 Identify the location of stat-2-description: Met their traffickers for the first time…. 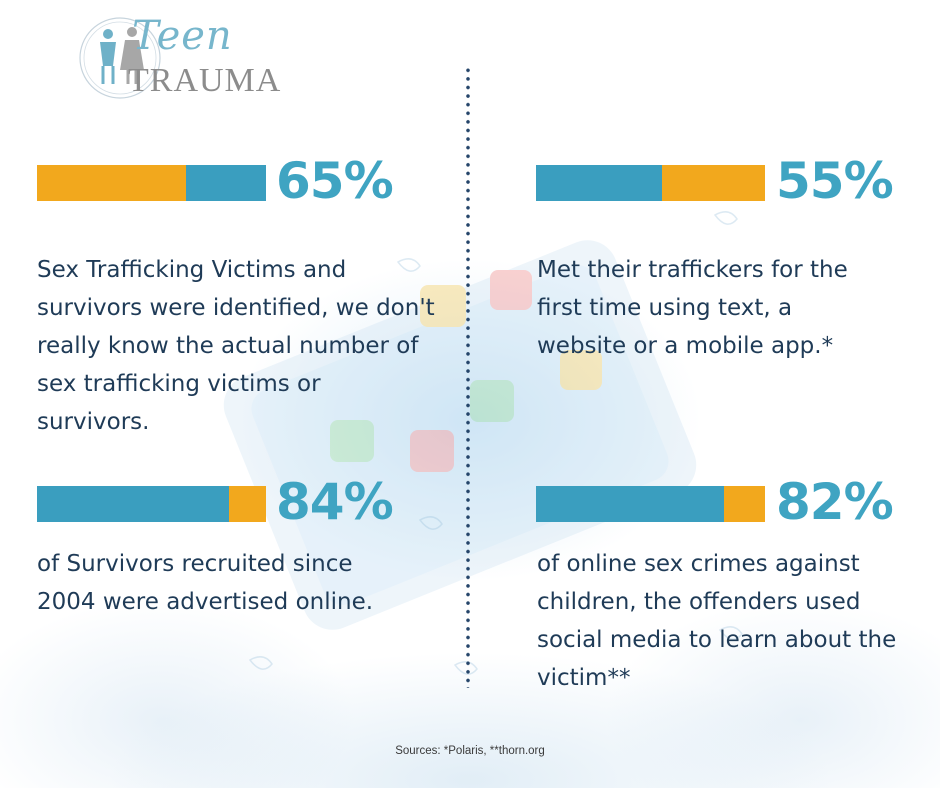
(692, 308).